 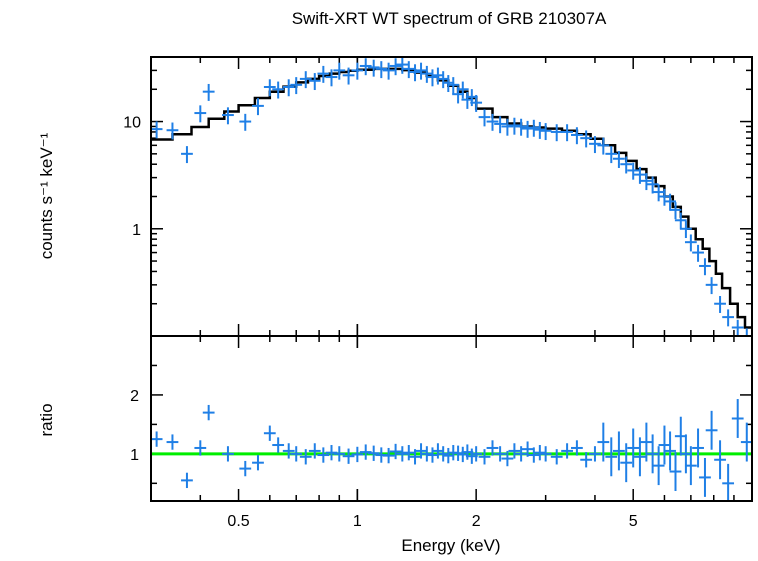 I want to click on ratio-x-tick-label: 2, so click(x=476, y=521).